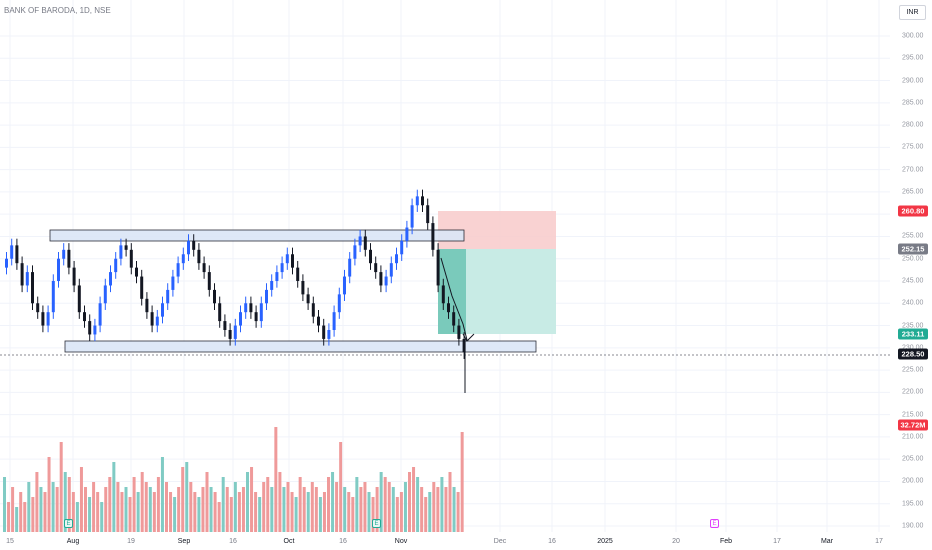 The height and width of the screenshot is (550, 932). I want to click on price-tick-label: 285.00, so click(913, 103).